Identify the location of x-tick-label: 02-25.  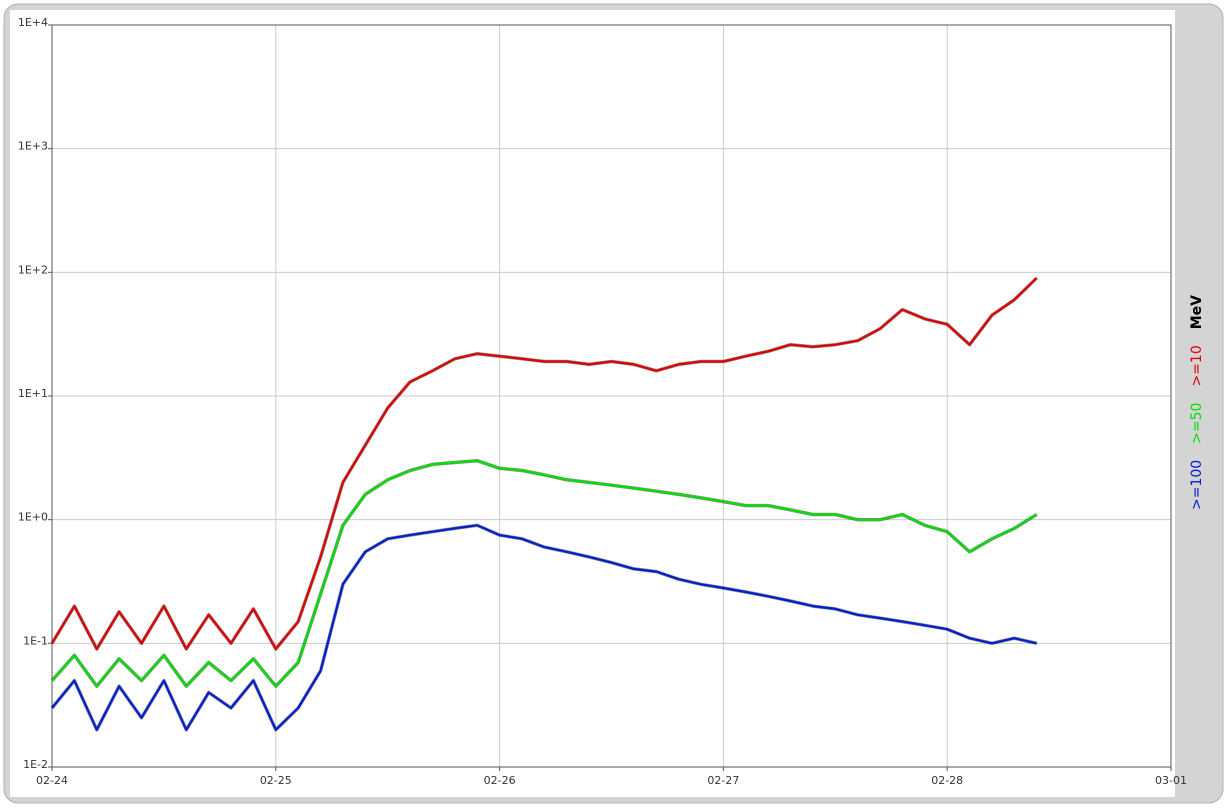
(276, 780).